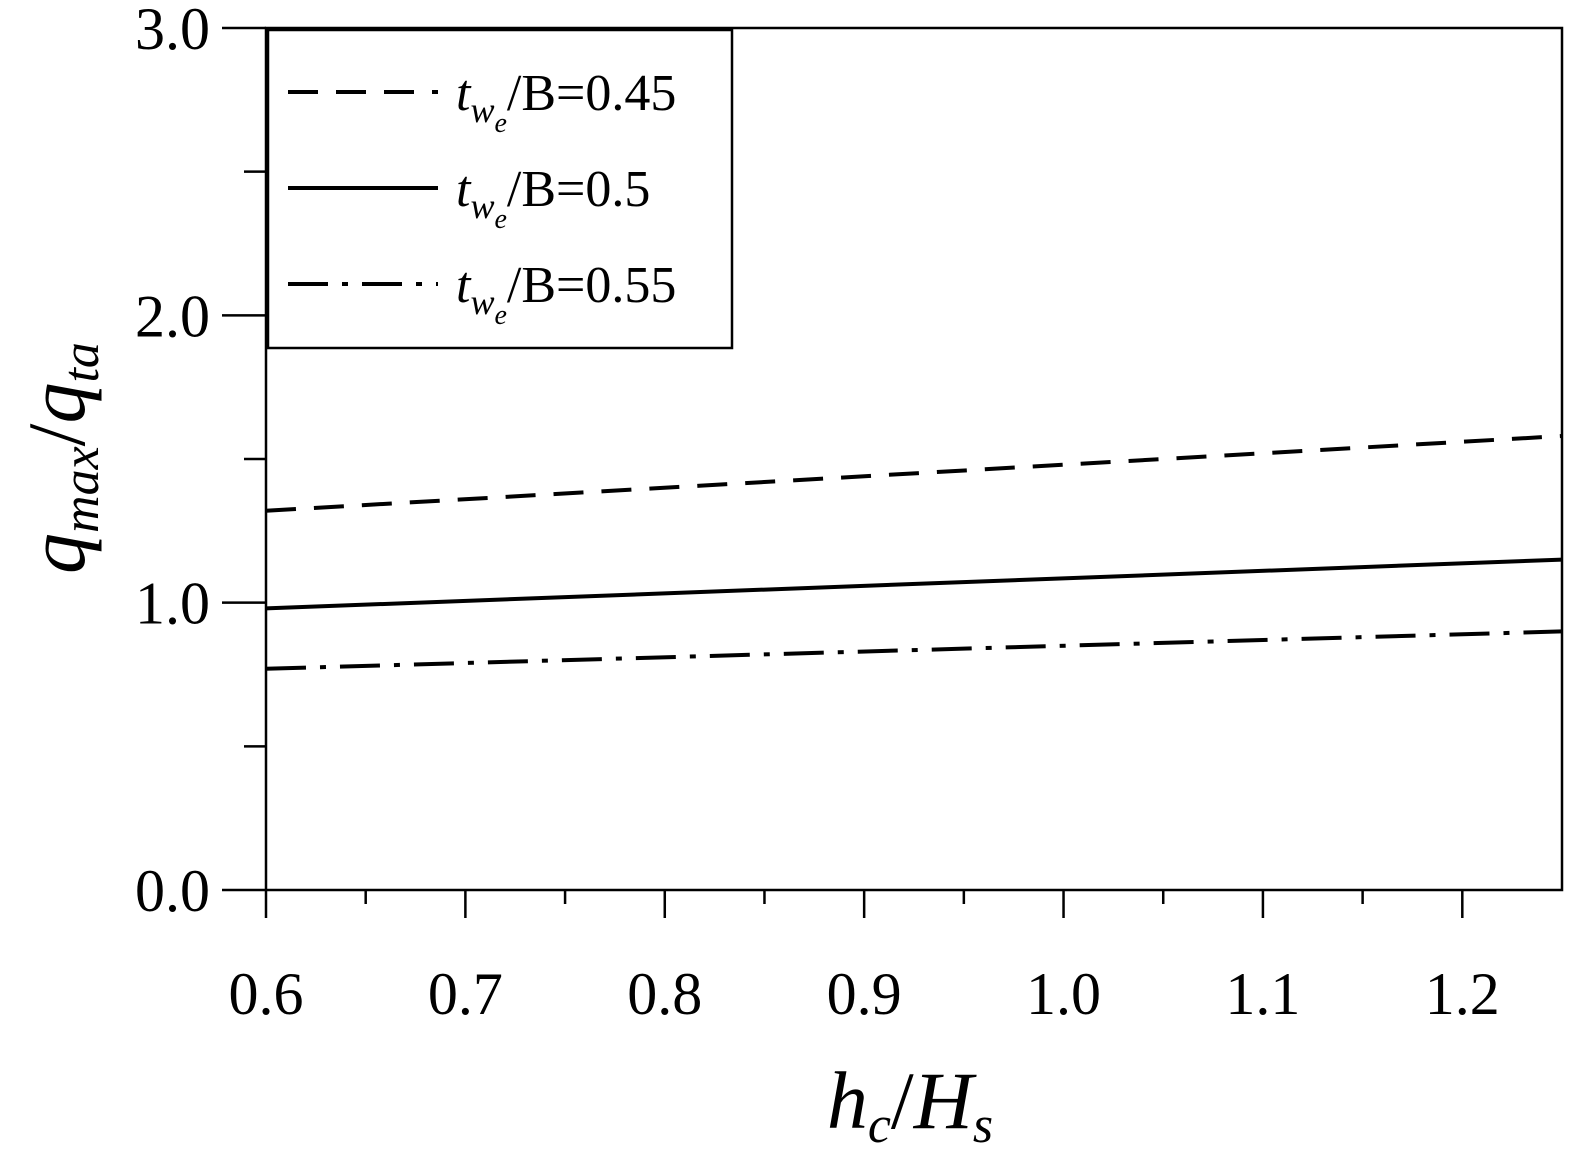 The height and width of the screenshot is (1154, 1584). I want to click on x-axis-title-sep: /, so click(902, 1100).